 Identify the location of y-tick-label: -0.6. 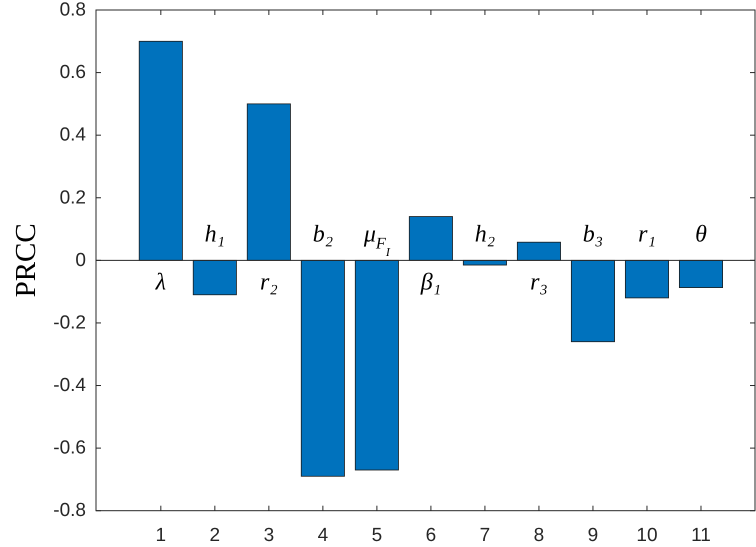
(69, 448).